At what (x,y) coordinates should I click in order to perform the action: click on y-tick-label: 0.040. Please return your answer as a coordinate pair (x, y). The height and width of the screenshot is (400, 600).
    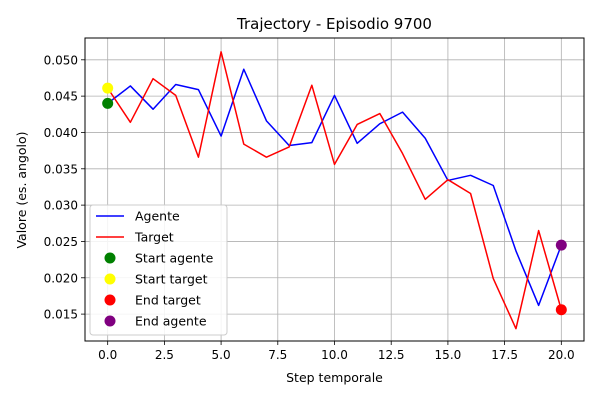
    Looking at the image, I should click on (61, 133).